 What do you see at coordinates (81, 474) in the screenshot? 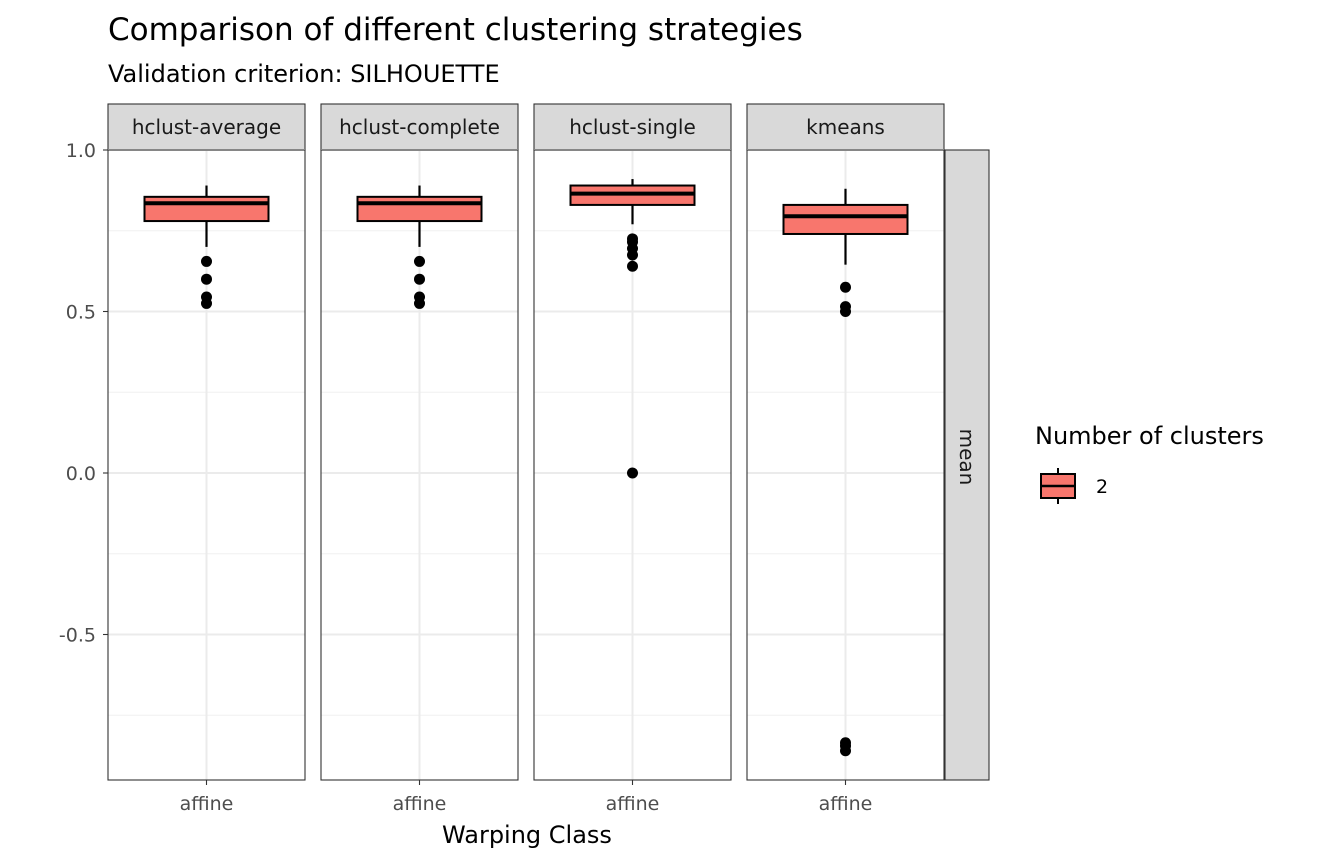
I see `y-tick-label: 0.0` at bounding box center [81, 474].